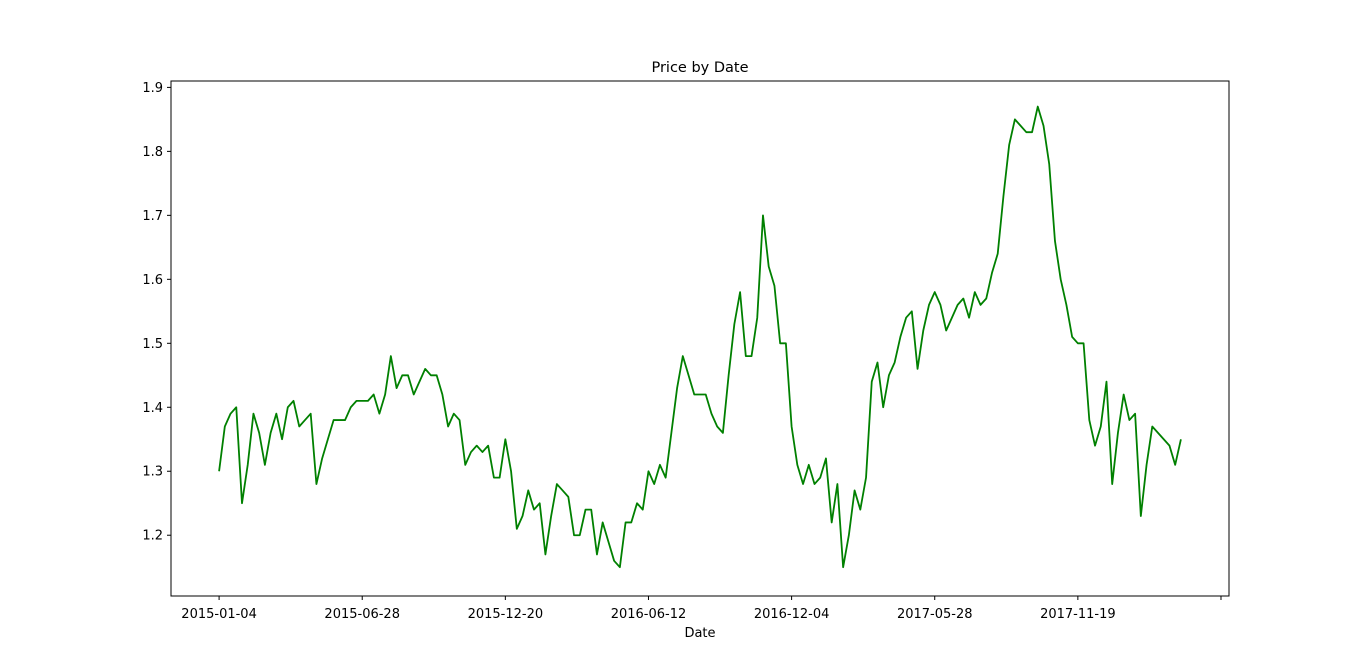 Image resolution: width=1366 pixels, height=671 pixels. I want to click on x-tick-label: 2015-06-28, so click(362, 614).